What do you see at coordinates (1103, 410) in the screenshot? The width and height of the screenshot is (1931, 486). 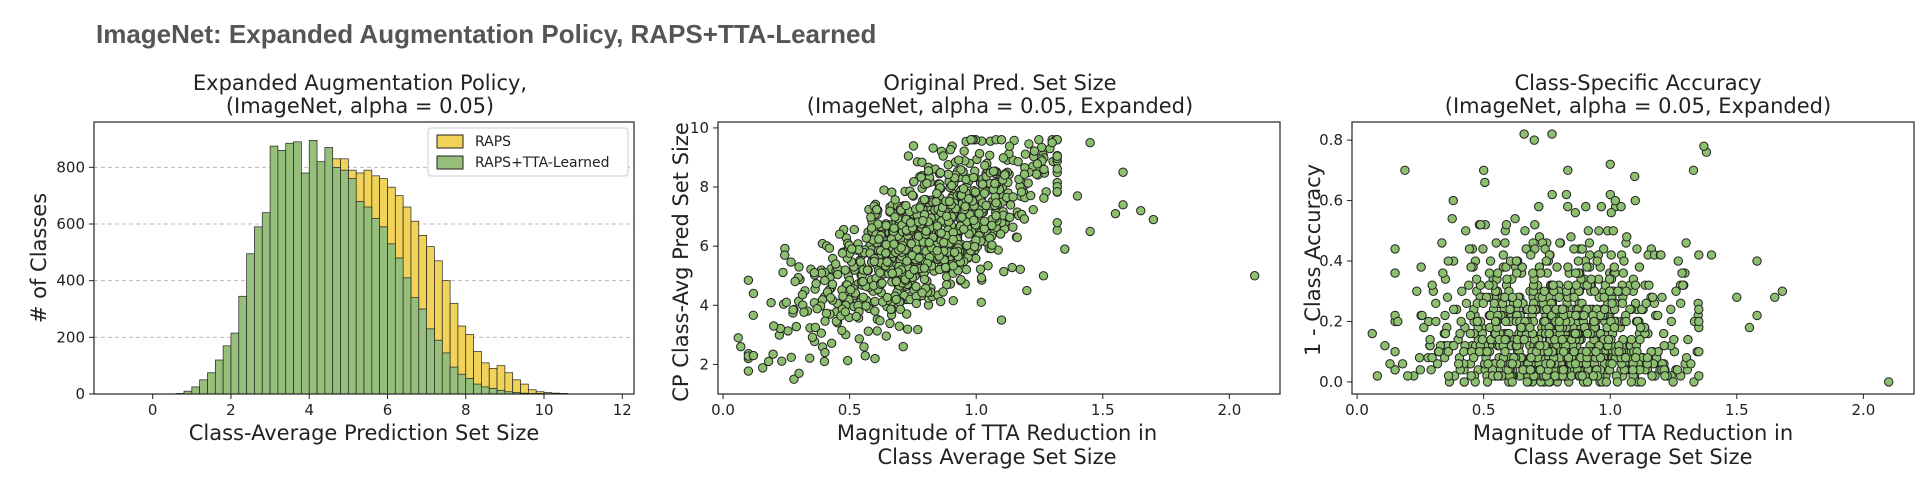 I see `scatter1-xtick-label: 1.5` at bounding box center [1103, 410].